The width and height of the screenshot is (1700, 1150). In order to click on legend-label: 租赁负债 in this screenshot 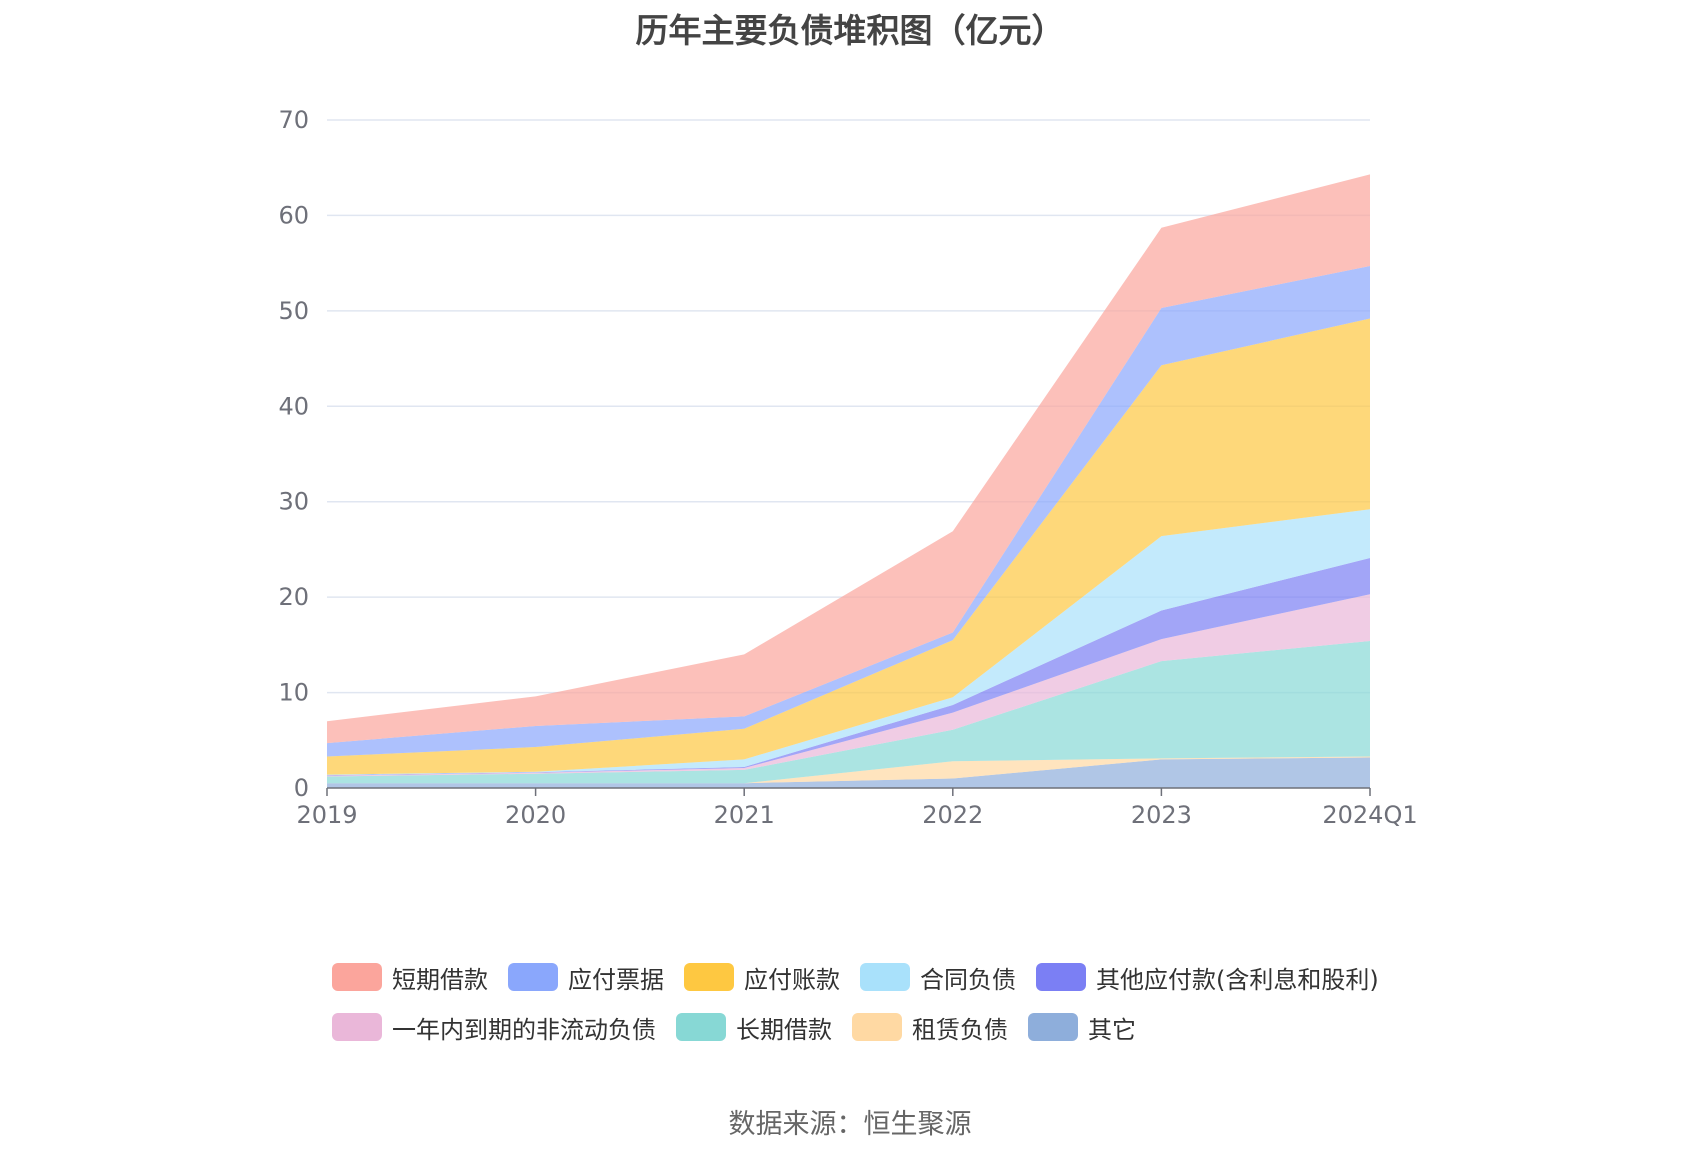, I will do `click(960, 1029)`.